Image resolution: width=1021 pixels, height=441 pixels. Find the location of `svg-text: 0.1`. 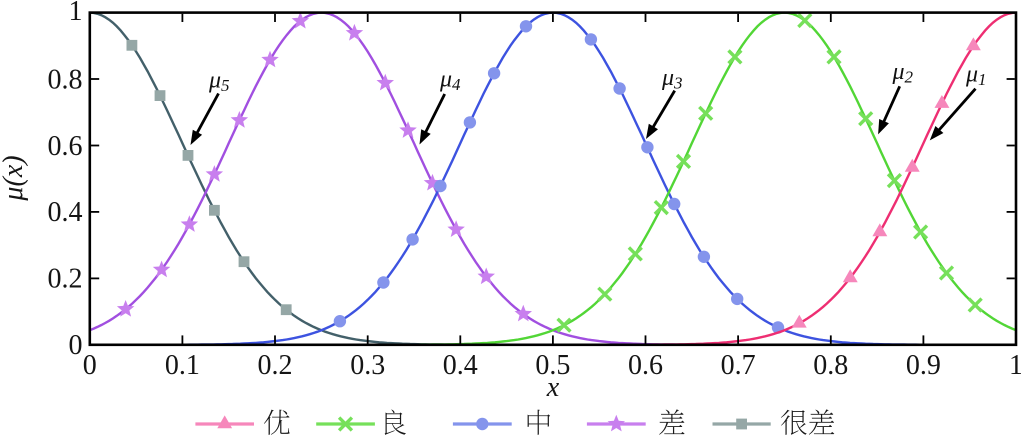

svg-text: 0.1 is located at coordinates (182, 365).